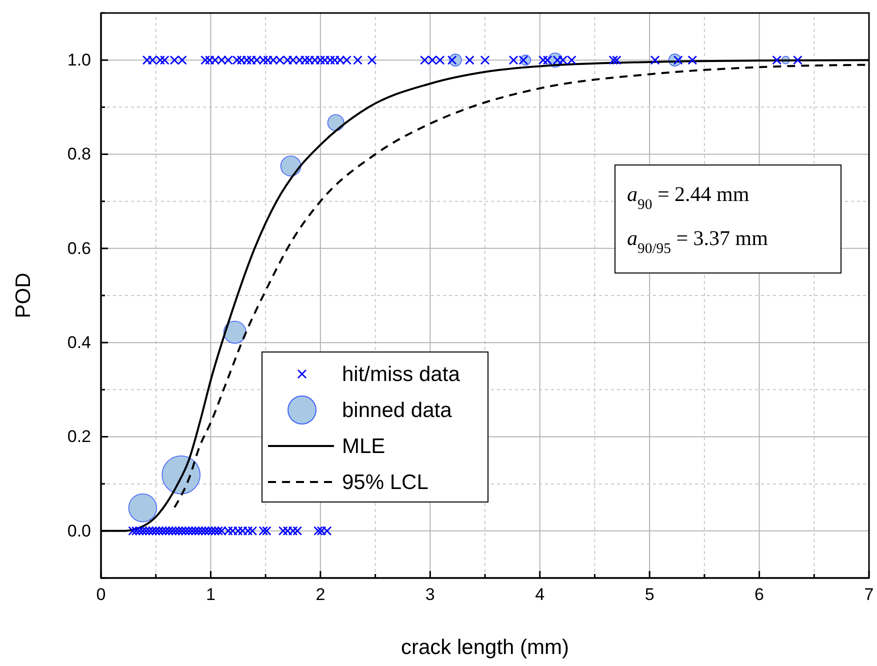 This screenshot has height=666, width=877. What do you see at coordinates (79, 530) in the screenshot?
I see `y-tick-label: 0.0` at bounding box center [79, 530].